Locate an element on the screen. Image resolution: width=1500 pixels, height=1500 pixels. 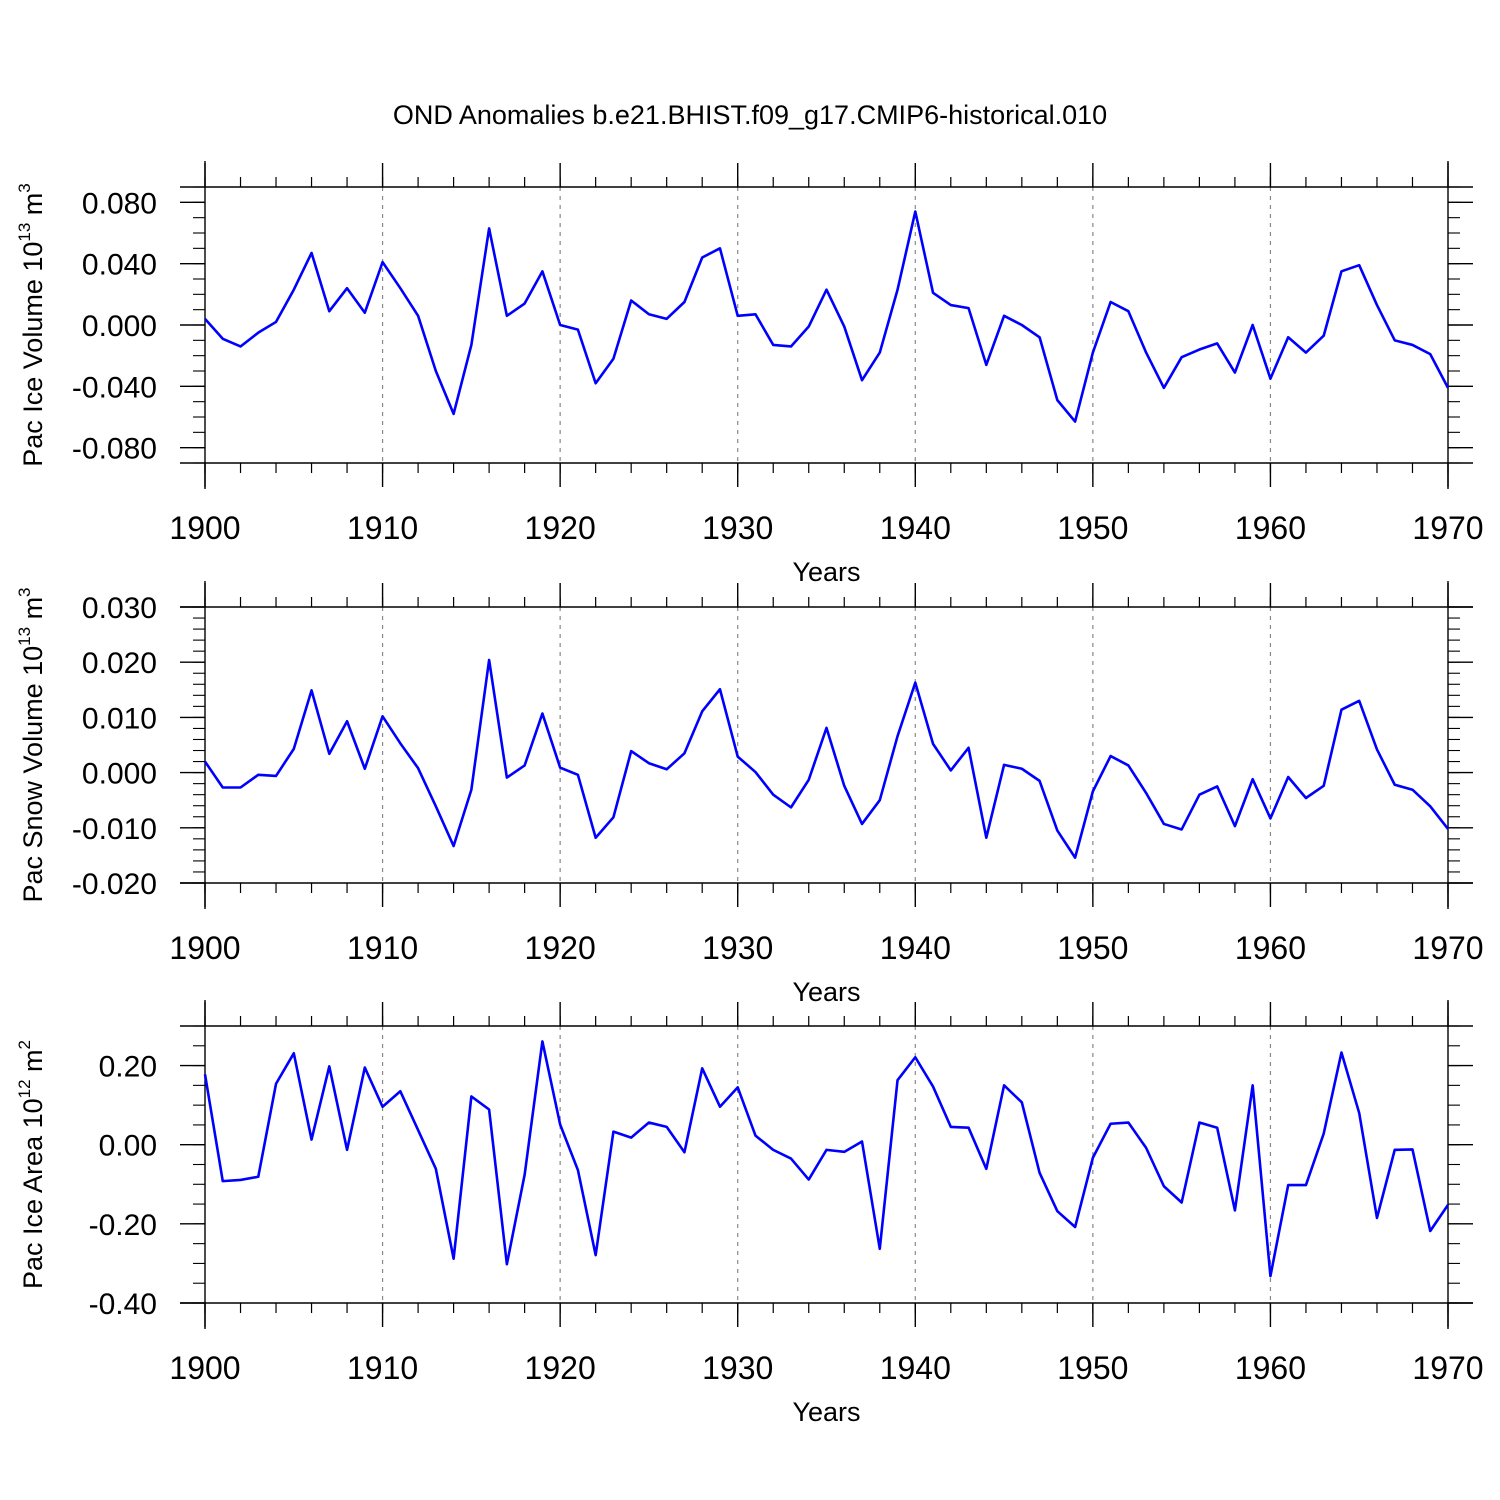
y-tick-label: -0.080 is located at coordinates (114, 449).